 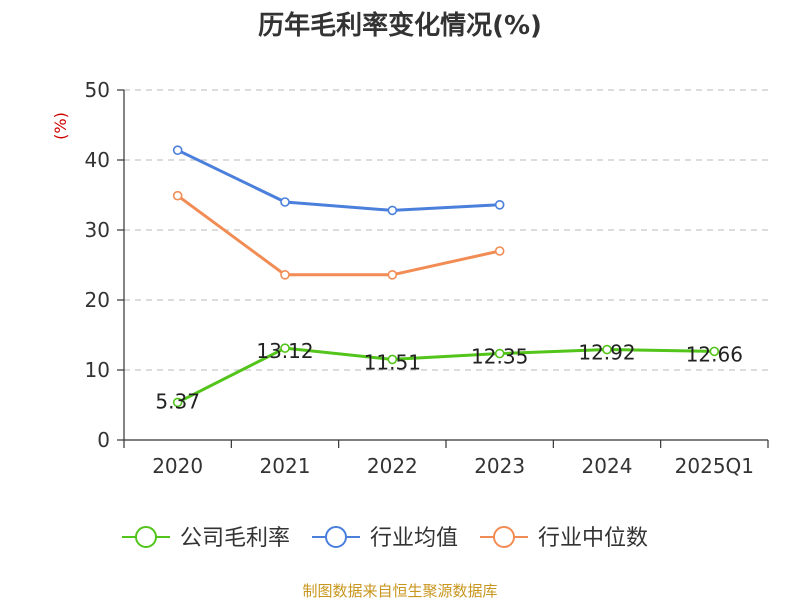 I want to click on y-tick-label: 40, so click(x=97, y=160).